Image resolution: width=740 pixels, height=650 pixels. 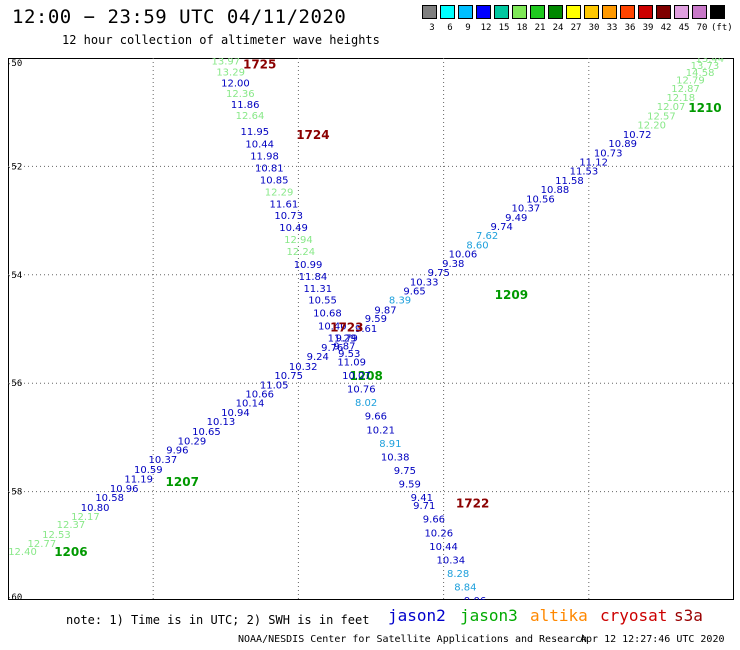 I want to click on wave-height-point: 12.37, so click(x=71, y=525).